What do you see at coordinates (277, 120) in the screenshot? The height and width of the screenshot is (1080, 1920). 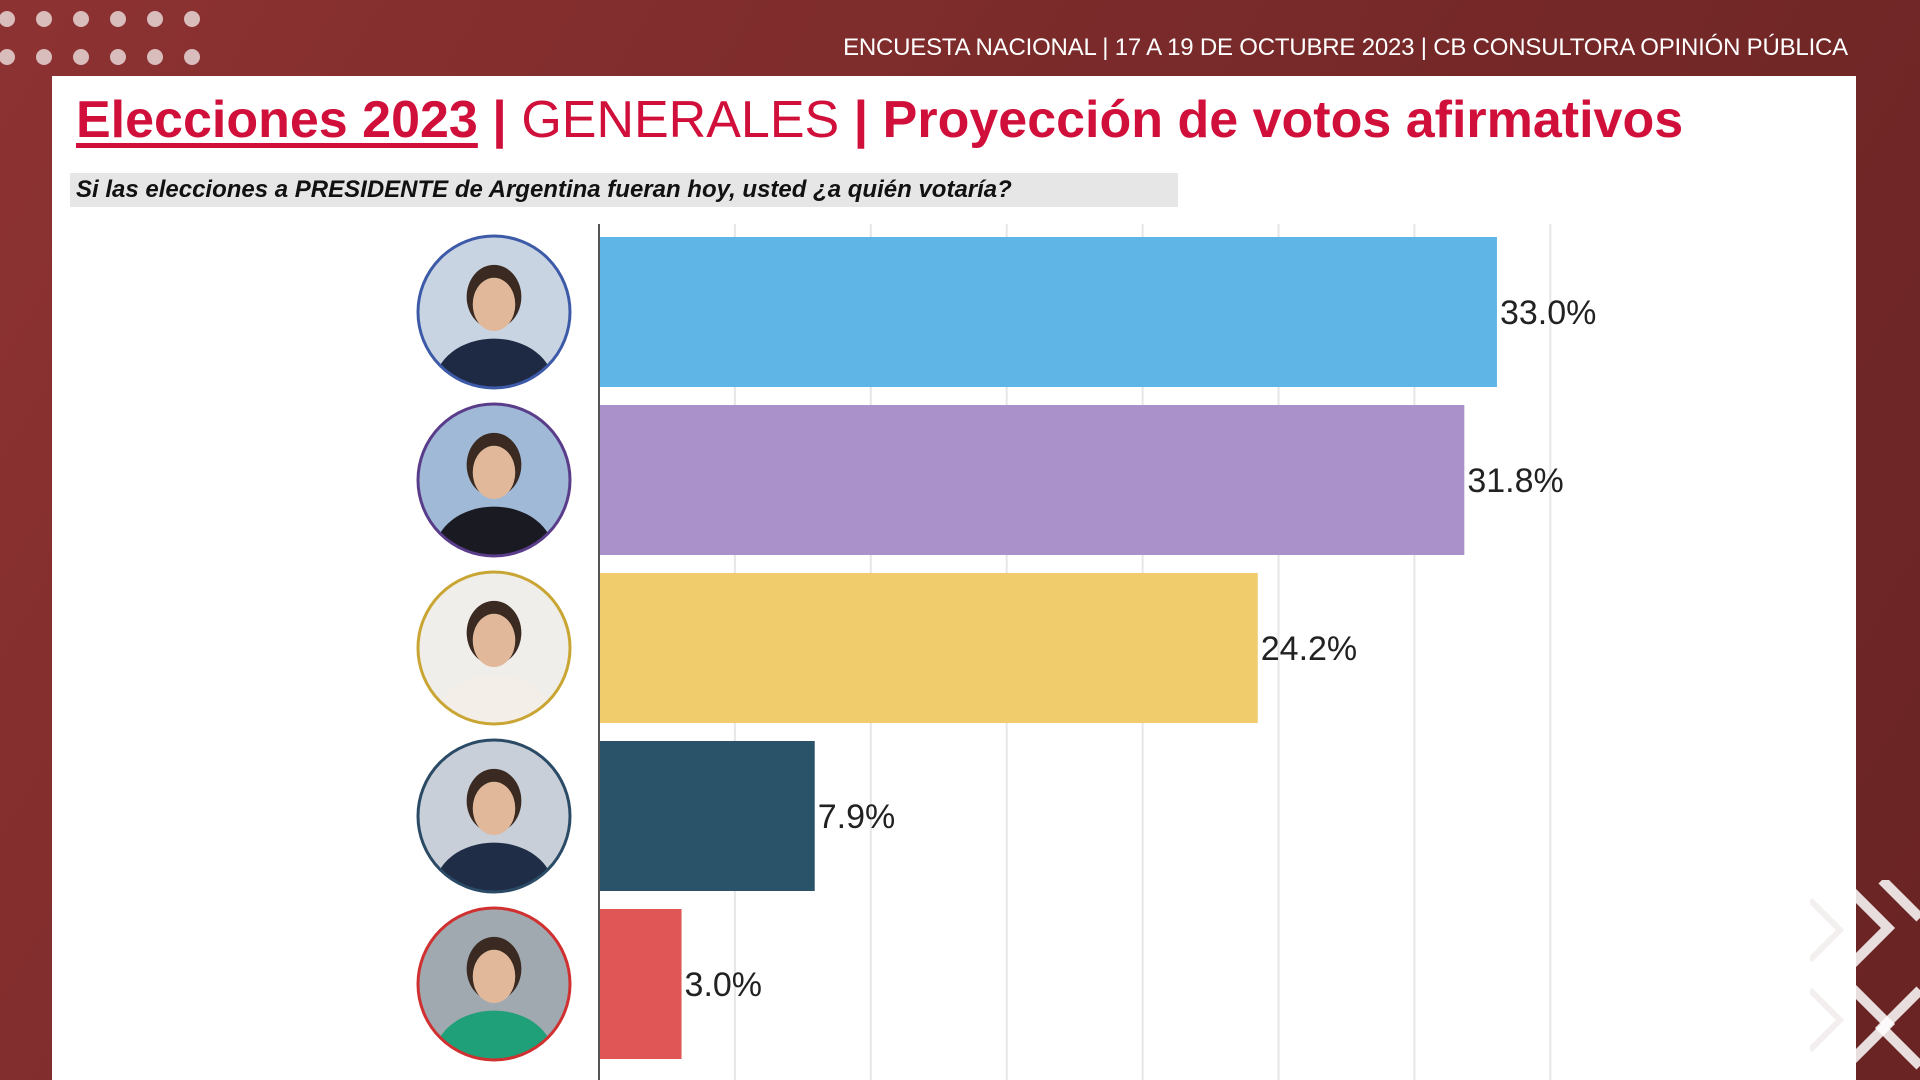 I see `title-elections: Elecciones 2023` at bounding box center [277, 120].